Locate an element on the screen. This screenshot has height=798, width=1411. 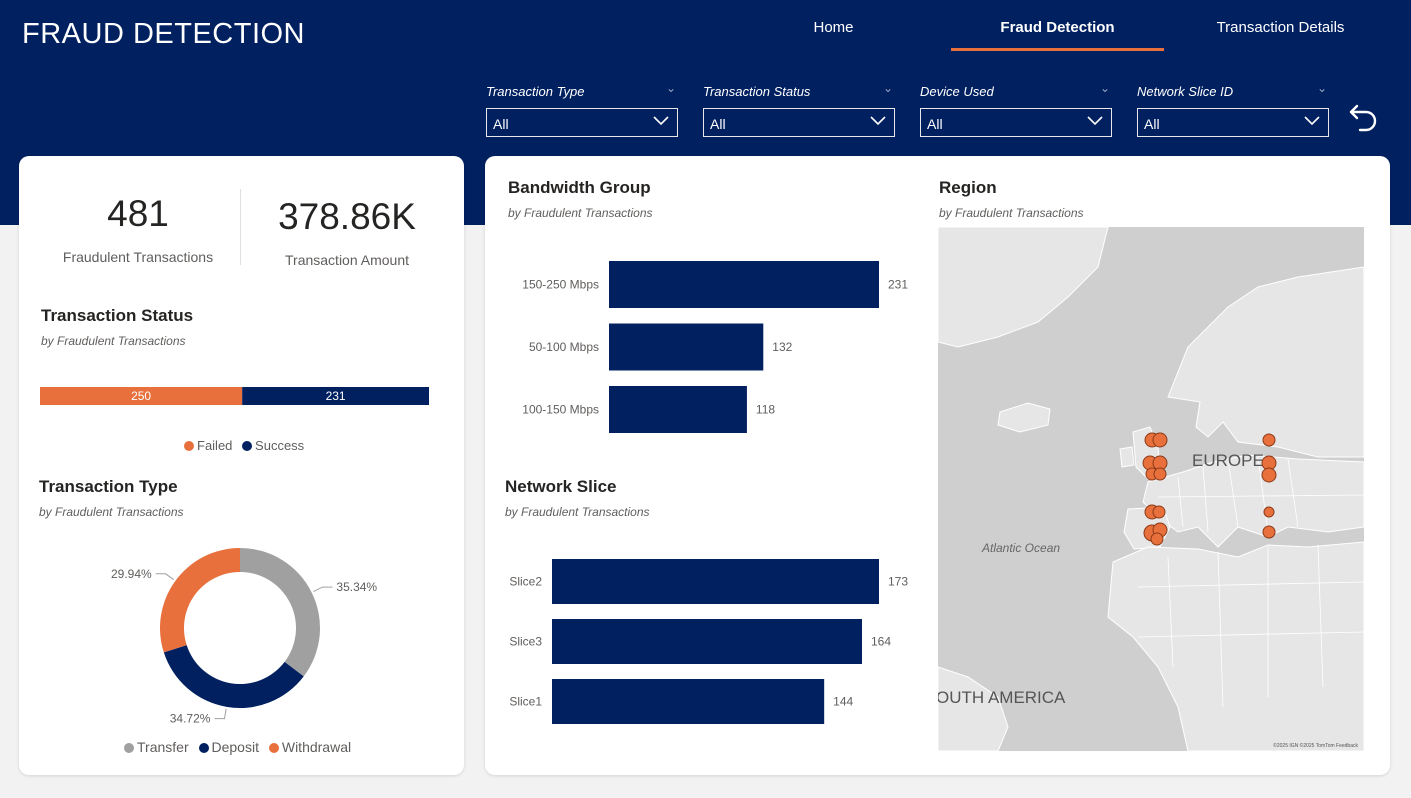
bandwidth-category-label: 100-150 Mbps is located at coordinates (560, 410).